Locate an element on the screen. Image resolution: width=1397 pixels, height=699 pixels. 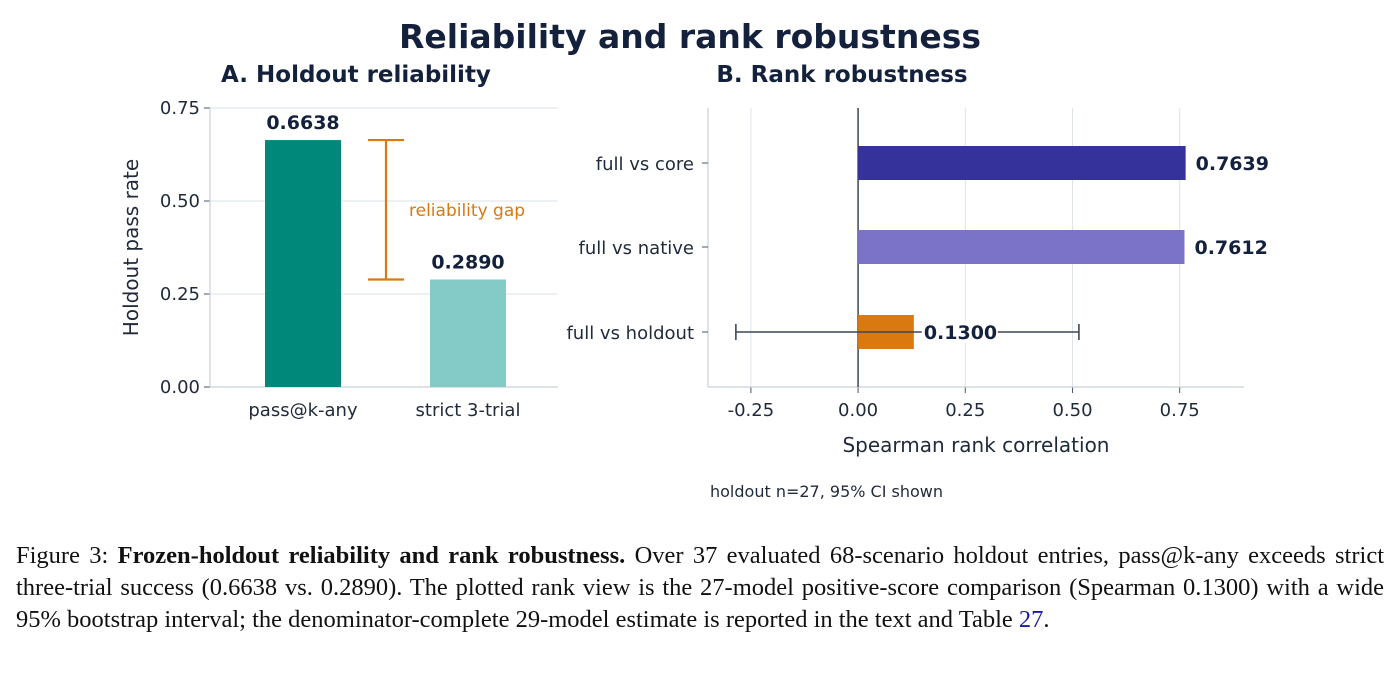
y-tick-label: 0.25 is located at coordinates (180, 294).